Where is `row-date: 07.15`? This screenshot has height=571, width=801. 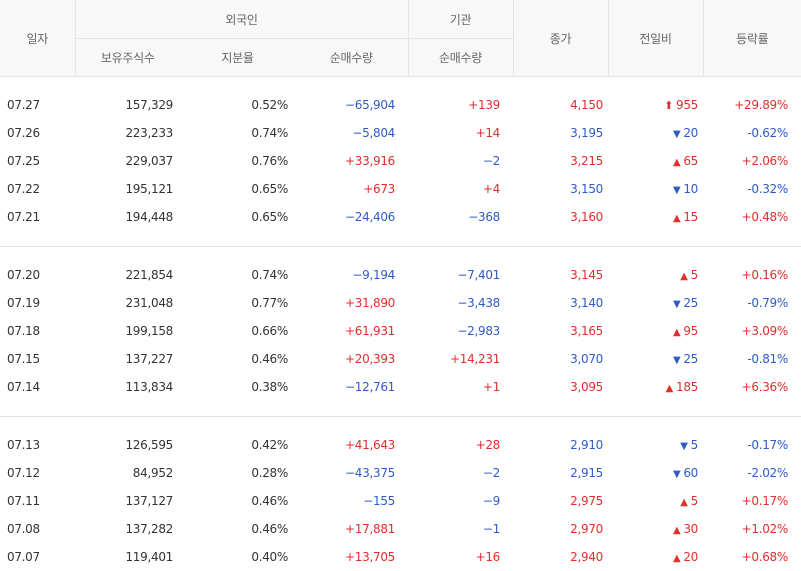 row-date: 07.15 is located at coordinates (23, 359).